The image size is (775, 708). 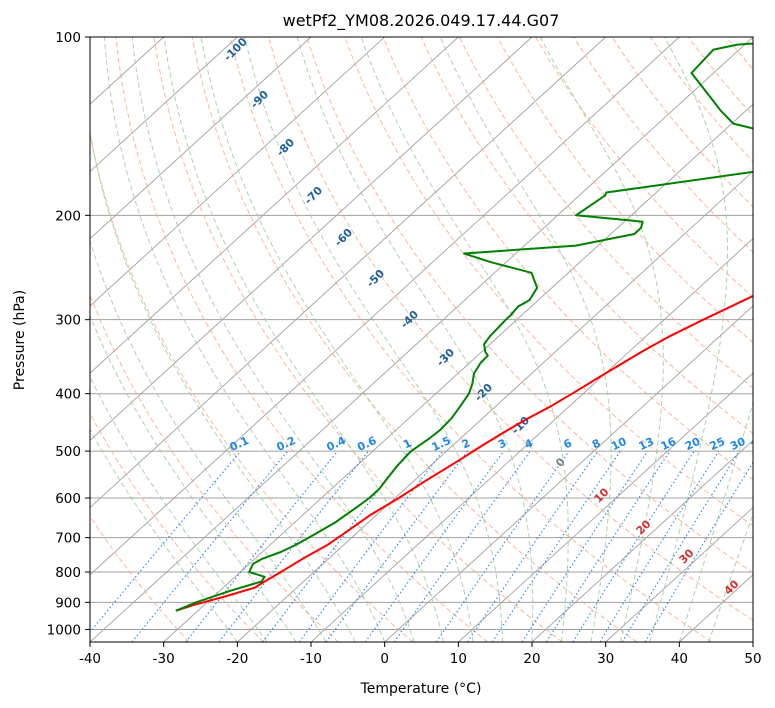 What do you see at coordinates (420, 654) in the screenshot?
I see `x-axis-ticks: -40 -30 -20 -10 0 10 20 30 40 50` at bounding box center [420, 654].